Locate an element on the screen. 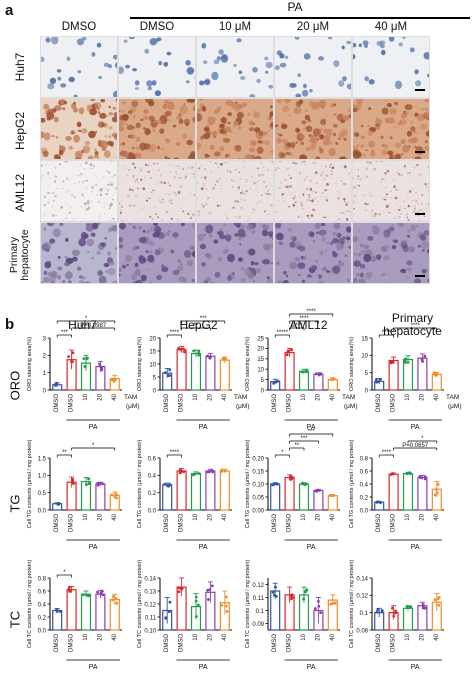 The image size is (474, 690). y-tick-label: 0.0 is located at coordinates (364, 511).